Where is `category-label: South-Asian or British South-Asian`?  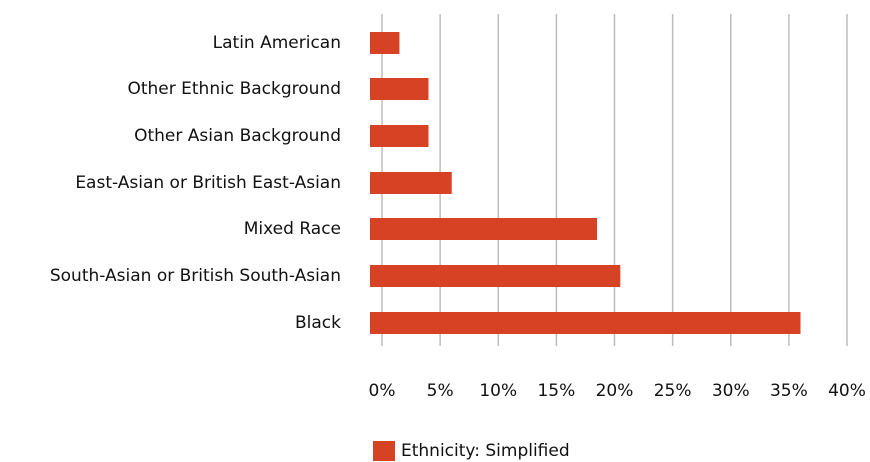 category-label: South-Asian or British South-Asian is located at coordinates (195, 276).